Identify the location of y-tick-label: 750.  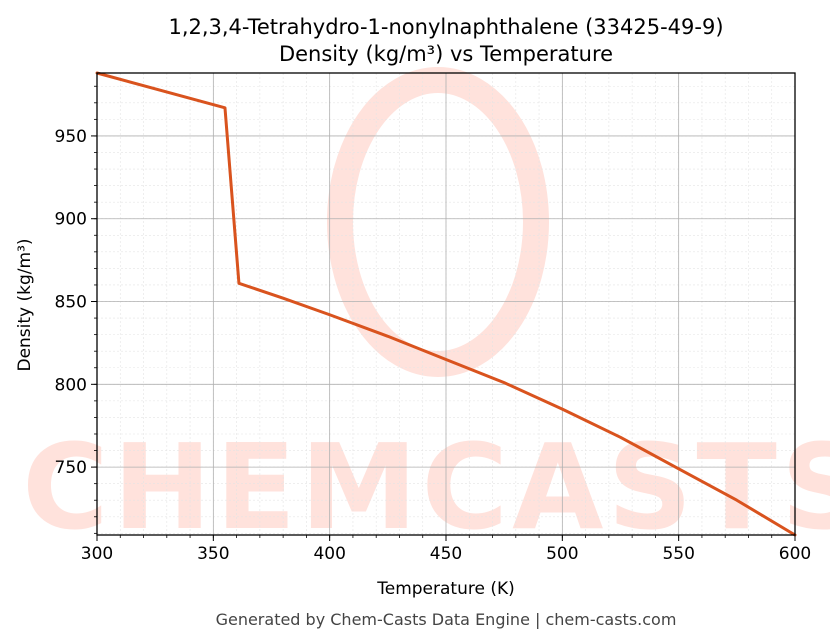
(71, 468).